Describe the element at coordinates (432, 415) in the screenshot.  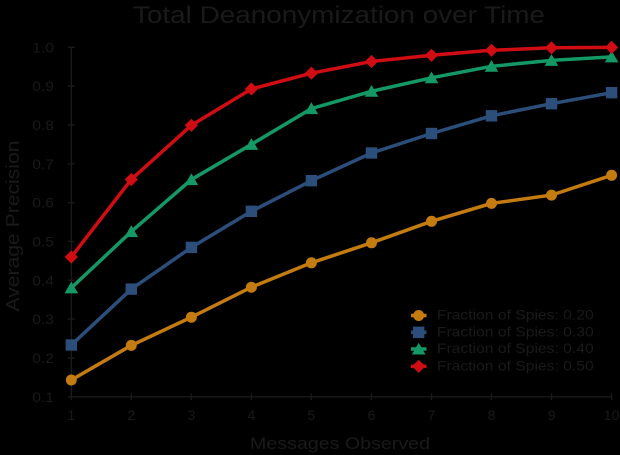
I see `svg-text: 7` at that location.